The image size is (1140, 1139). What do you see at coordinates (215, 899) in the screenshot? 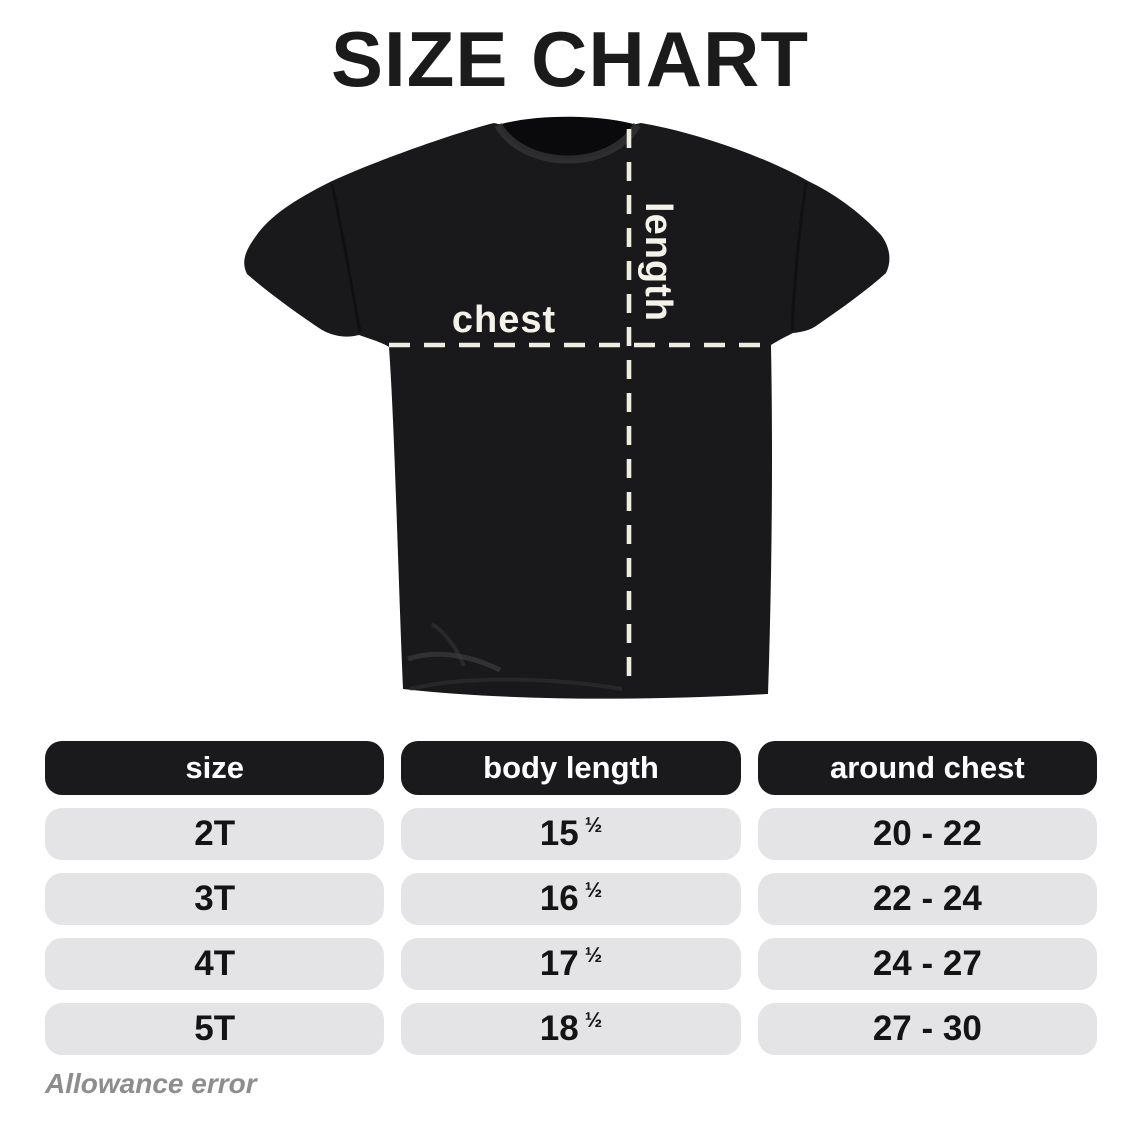
I see `table-cell-size: 3T` at bounding box center [215, 899].